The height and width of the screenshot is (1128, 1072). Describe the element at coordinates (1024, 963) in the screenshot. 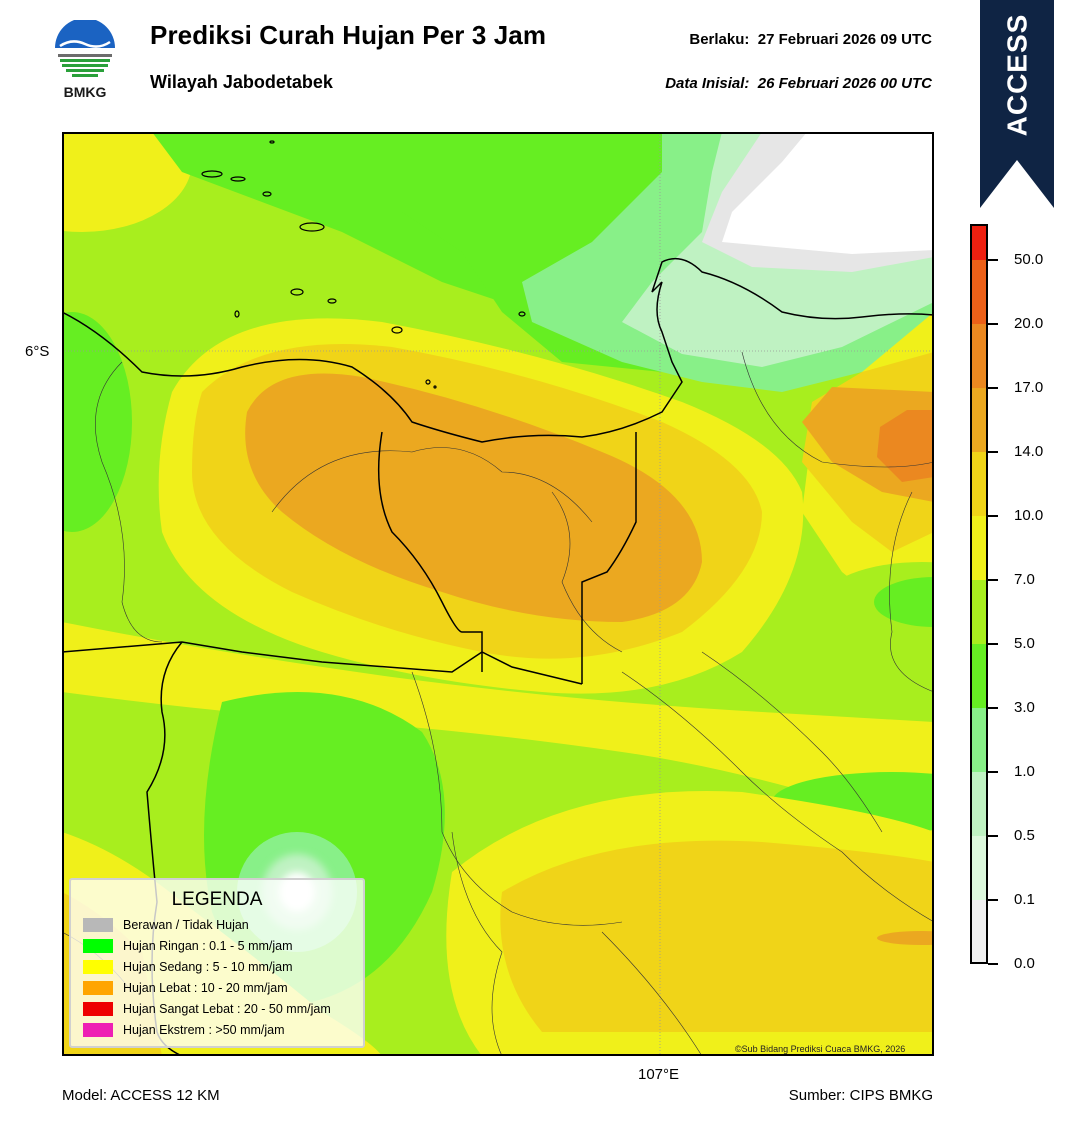

I see `colorbar-tick-label: 0.0` at that location.